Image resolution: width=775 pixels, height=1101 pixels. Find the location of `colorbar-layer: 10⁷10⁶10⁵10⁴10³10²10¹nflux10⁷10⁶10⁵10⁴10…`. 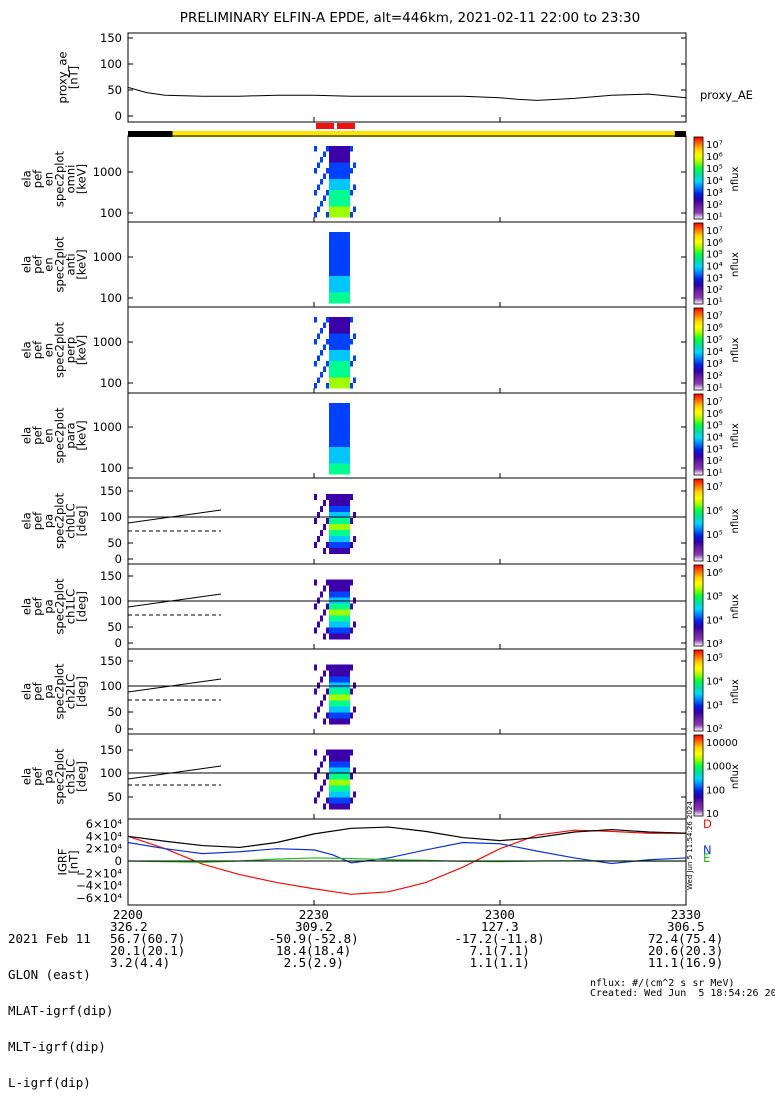

colorbar-layer: 10⁷10⁶10⁵10⁴10³10²10¹nflux10⁷10⁶10⁵10⁴10… is located at coordinates (717, 478).